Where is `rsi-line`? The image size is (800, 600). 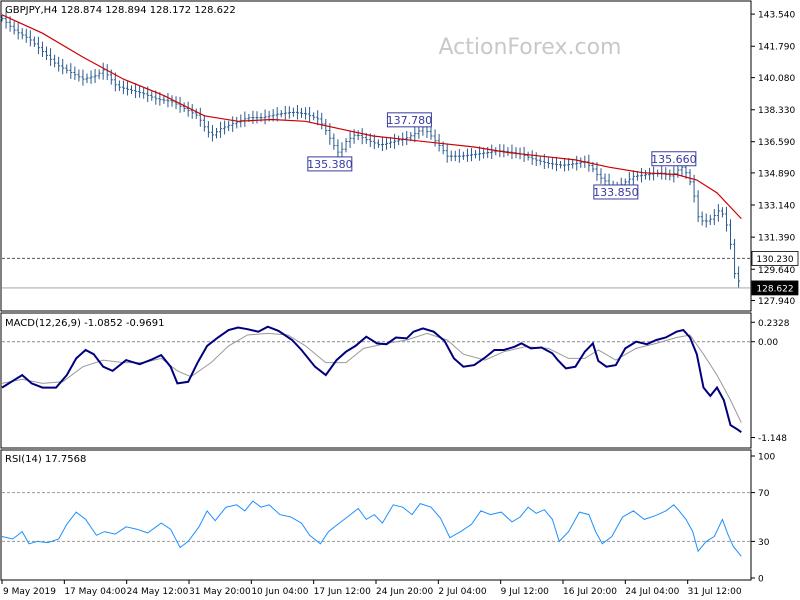 rsi-line is located at coordinates (371, 528).